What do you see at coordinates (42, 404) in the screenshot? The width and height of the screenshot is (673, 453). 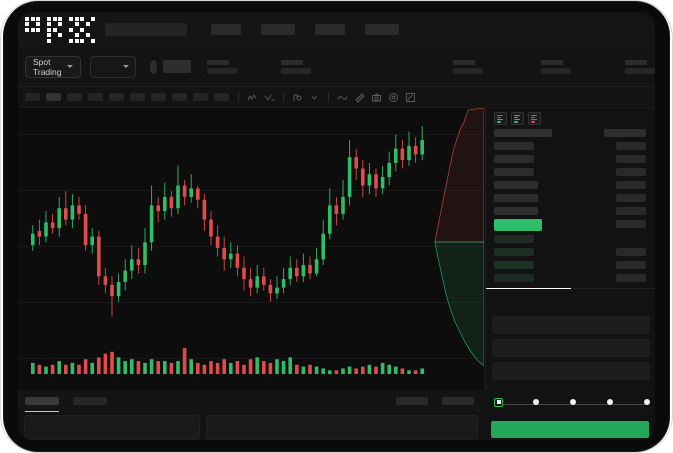 I see `tab-open-orders` at bounding box center [42, 404].